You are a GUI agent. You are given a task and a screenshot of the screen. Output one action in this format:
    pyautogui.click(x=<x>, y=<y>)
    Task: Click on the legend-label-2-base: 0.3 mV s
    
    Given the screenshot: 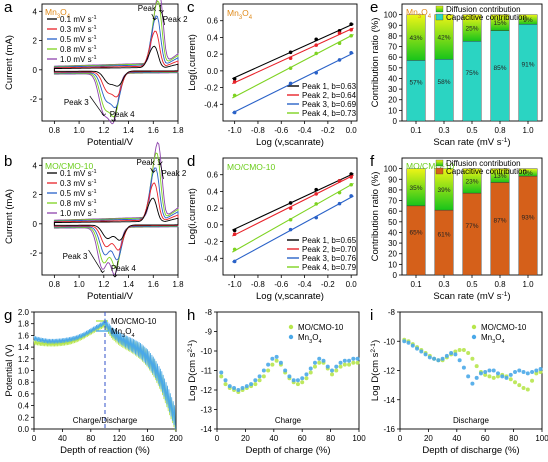 What is the action you would take?
    pyautogui.click(x=76, y=183)
    